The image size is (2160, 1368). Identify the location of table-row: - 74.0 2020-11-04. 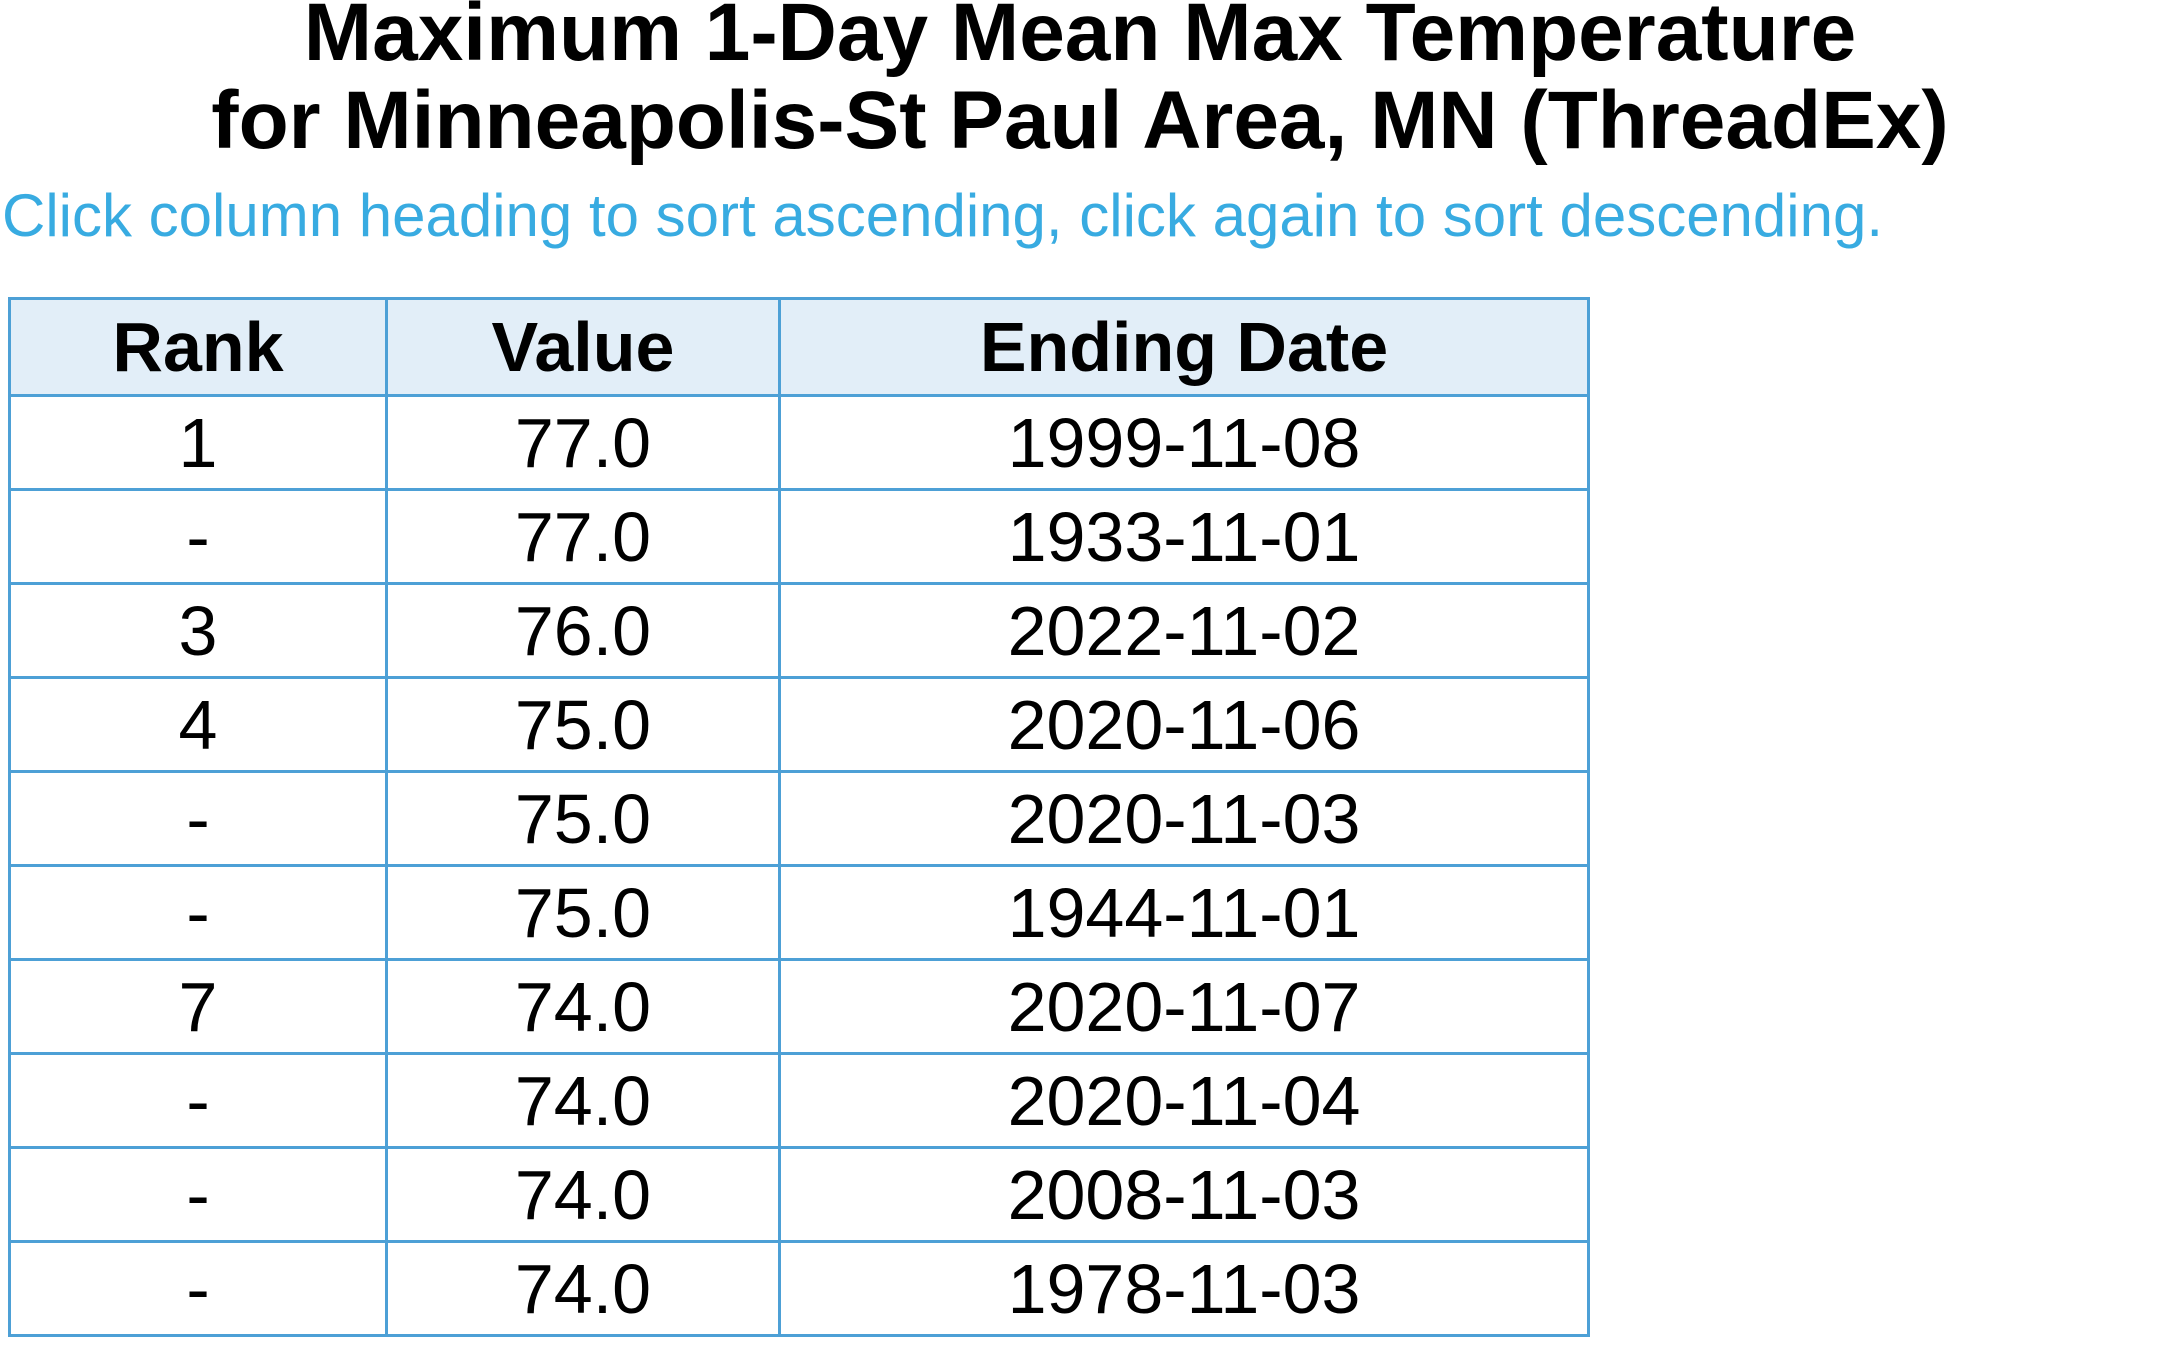
(799, 1100).